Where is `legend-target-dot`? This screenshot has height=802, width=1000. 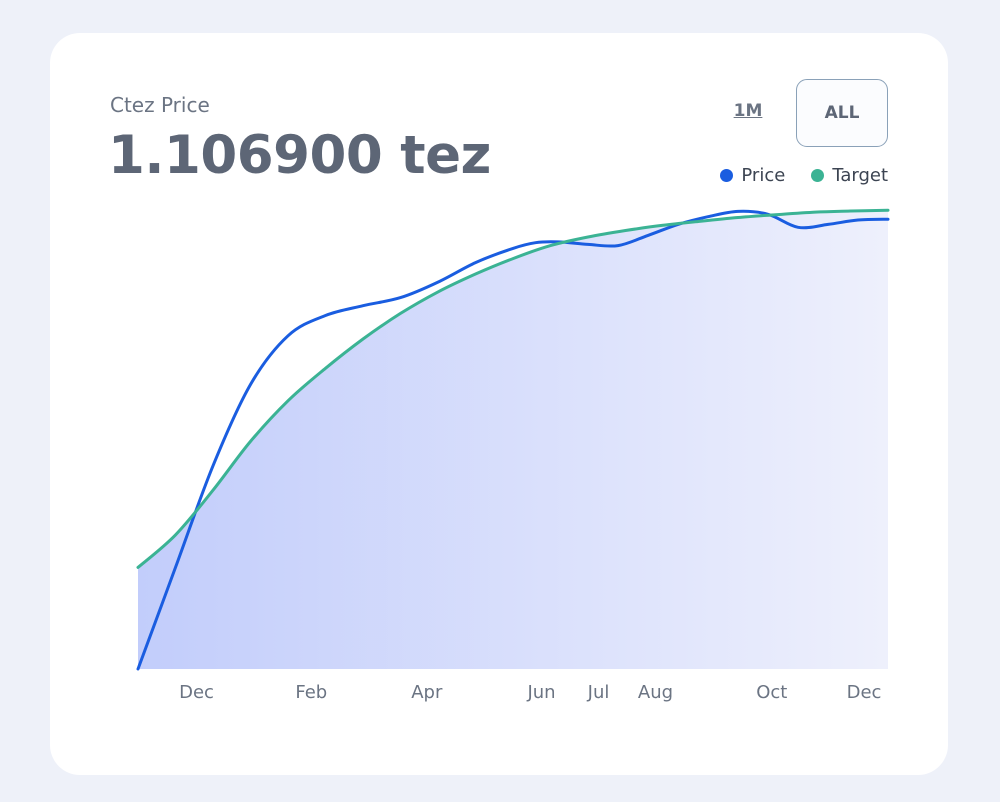 legend-target-dot is located at coordinates (818, 175).